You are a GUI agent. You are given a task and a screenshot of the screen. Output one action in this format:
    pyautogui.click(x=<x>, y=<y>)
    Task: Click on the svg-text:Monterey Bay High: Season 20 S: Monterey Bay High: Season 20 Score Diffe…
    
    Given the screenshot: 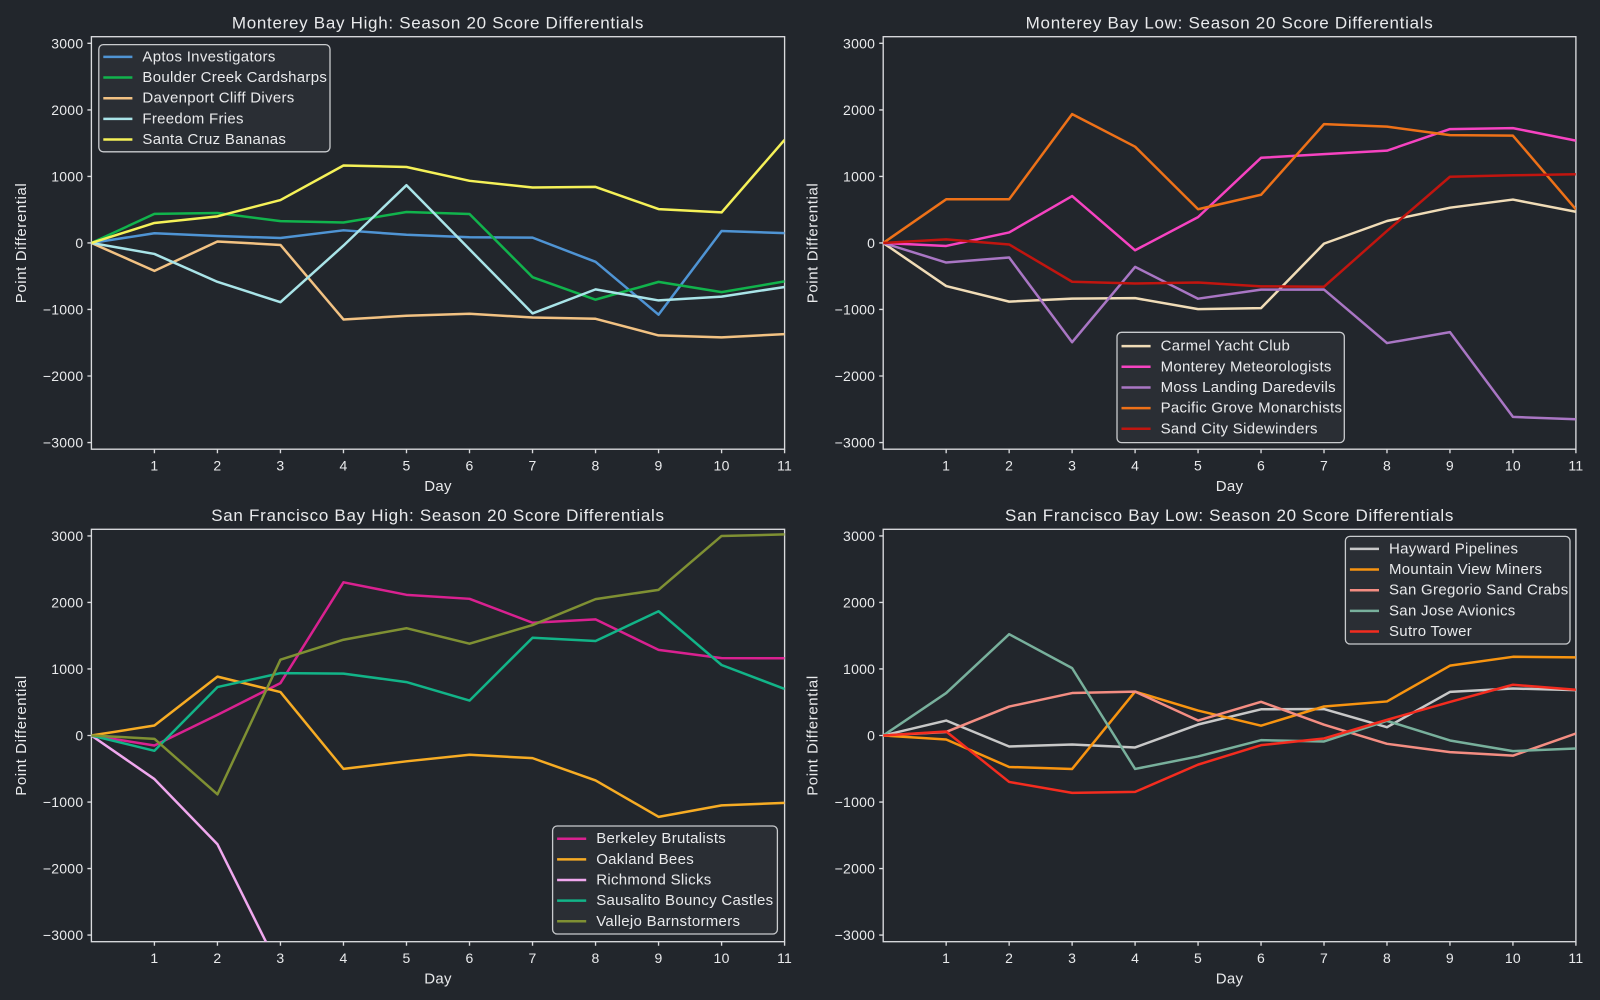 What is the action you would take?
    pyautogui.click(x=438, y=22)
    